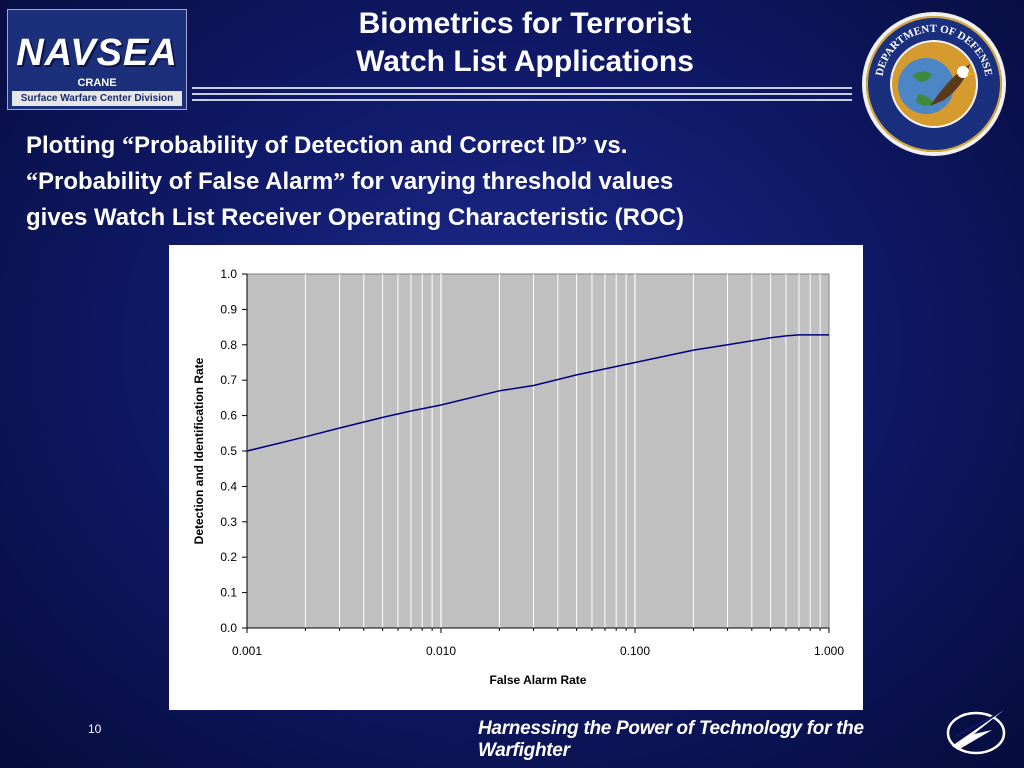 This screenshot has height=768, width=1024. I want to click on subtitle-open-quote-1: “, so click(127, 146).